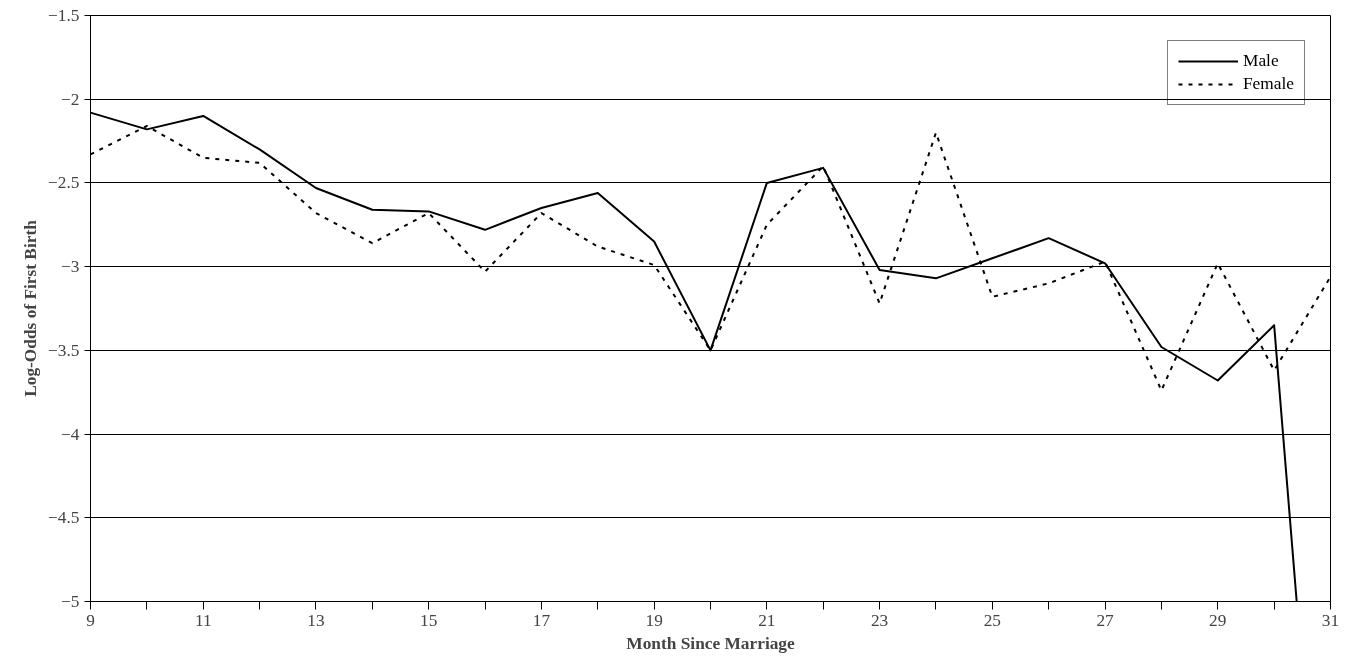  Describe the element at coordinates (541, 620) in the screenshot. I see `x-tick-label: 17` at that location.